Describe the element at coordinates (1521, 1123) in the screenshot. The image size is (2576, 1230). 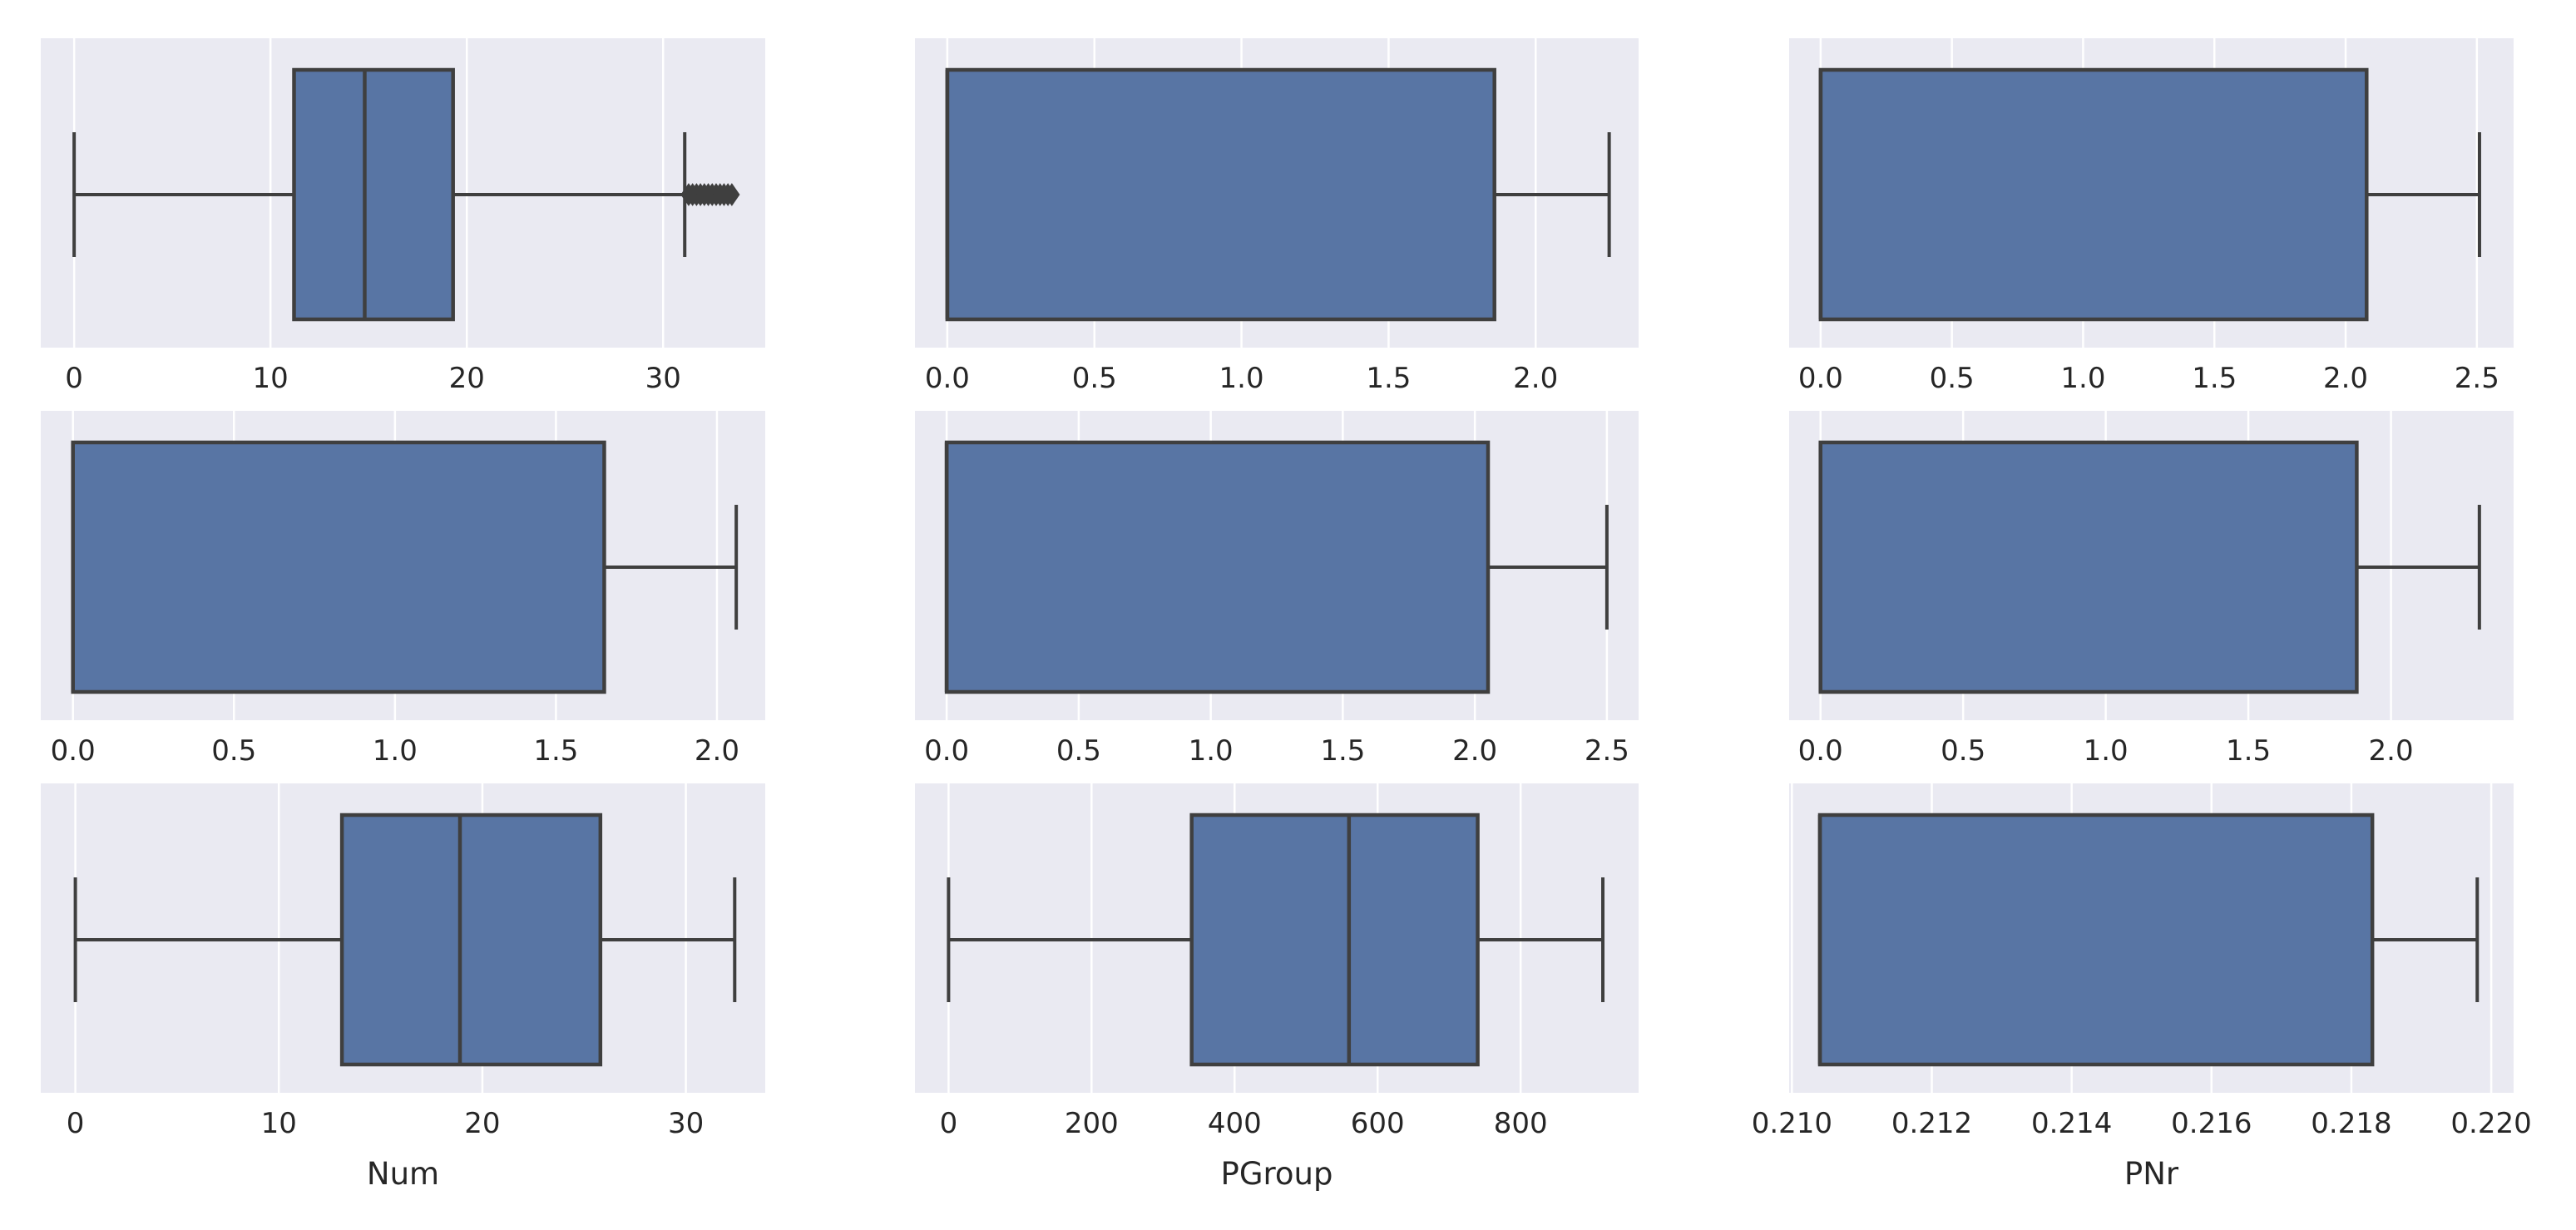
I see `x-tick-label: 800` at that location.